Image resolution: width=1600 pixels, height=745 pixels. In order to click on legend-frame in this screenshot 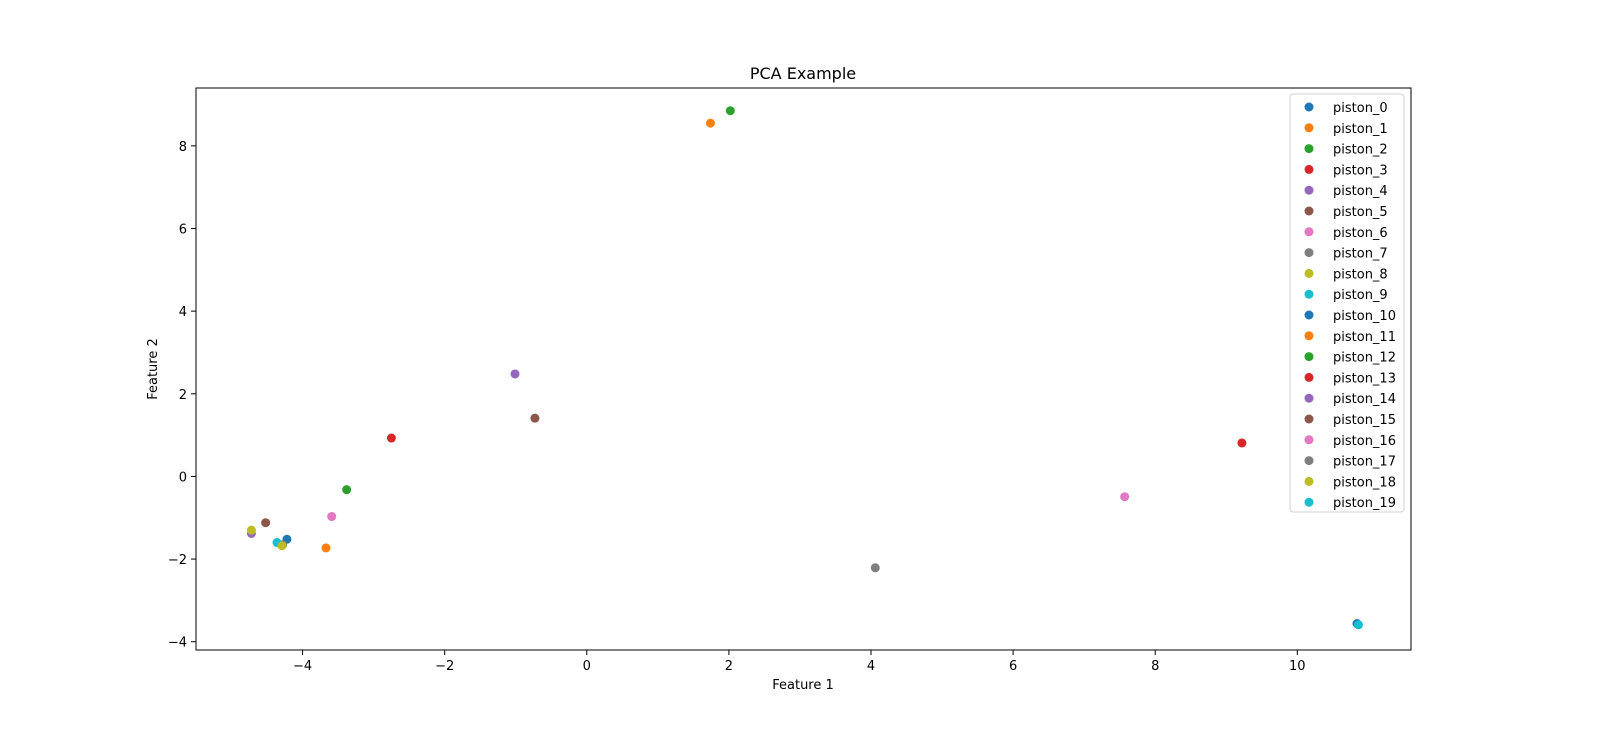, I will do `click(1347, 303)`.